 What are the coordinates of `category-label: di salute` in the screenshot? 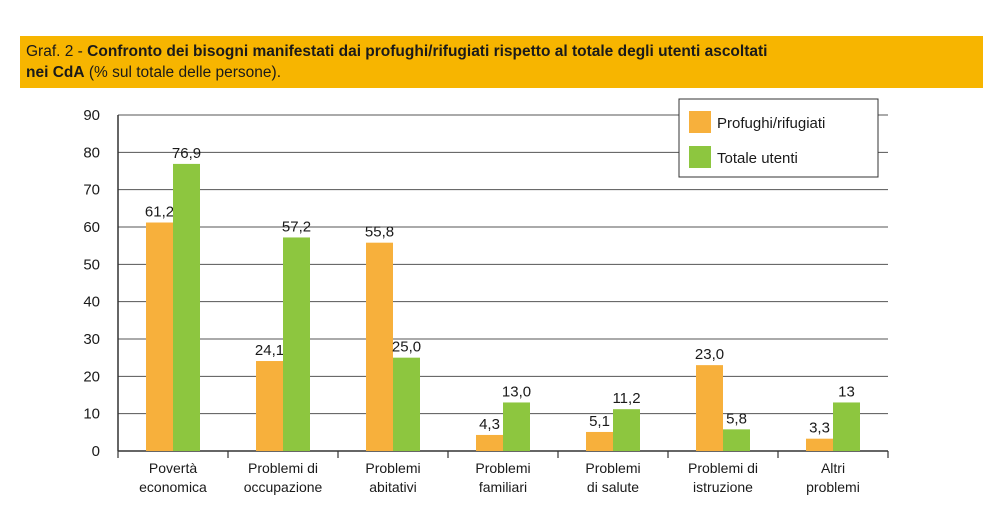 It's located at (613, 487).